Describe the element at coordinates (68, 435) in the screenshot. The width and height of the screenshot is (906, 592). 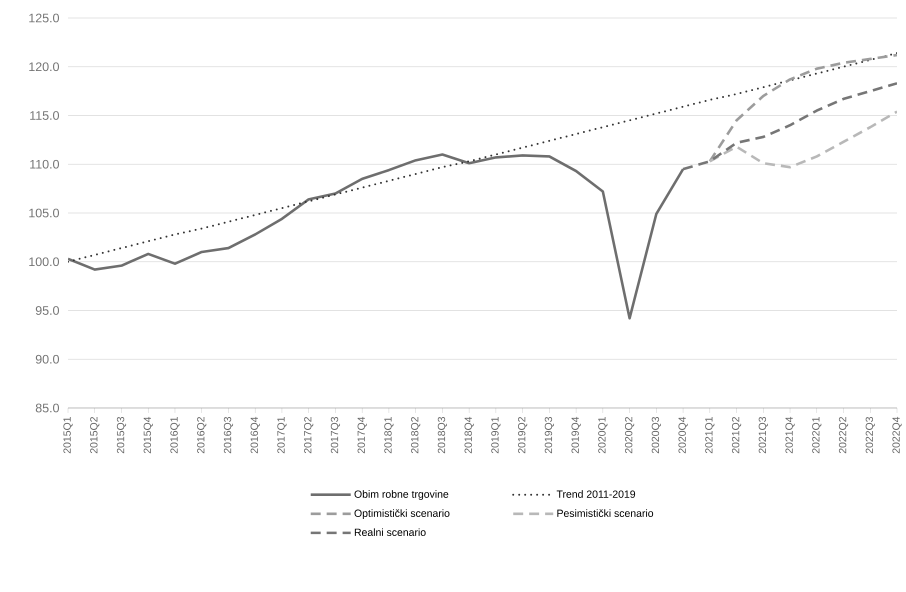
I see `x-tick-label: 2015Q1` at that location.